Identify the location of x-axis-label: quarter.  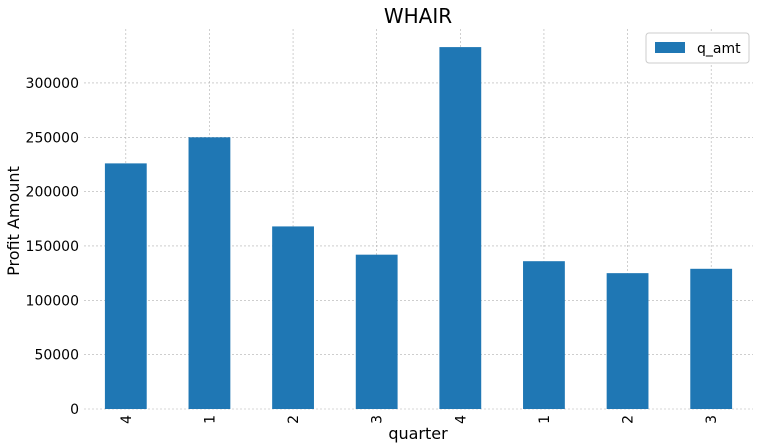
(418, 433).